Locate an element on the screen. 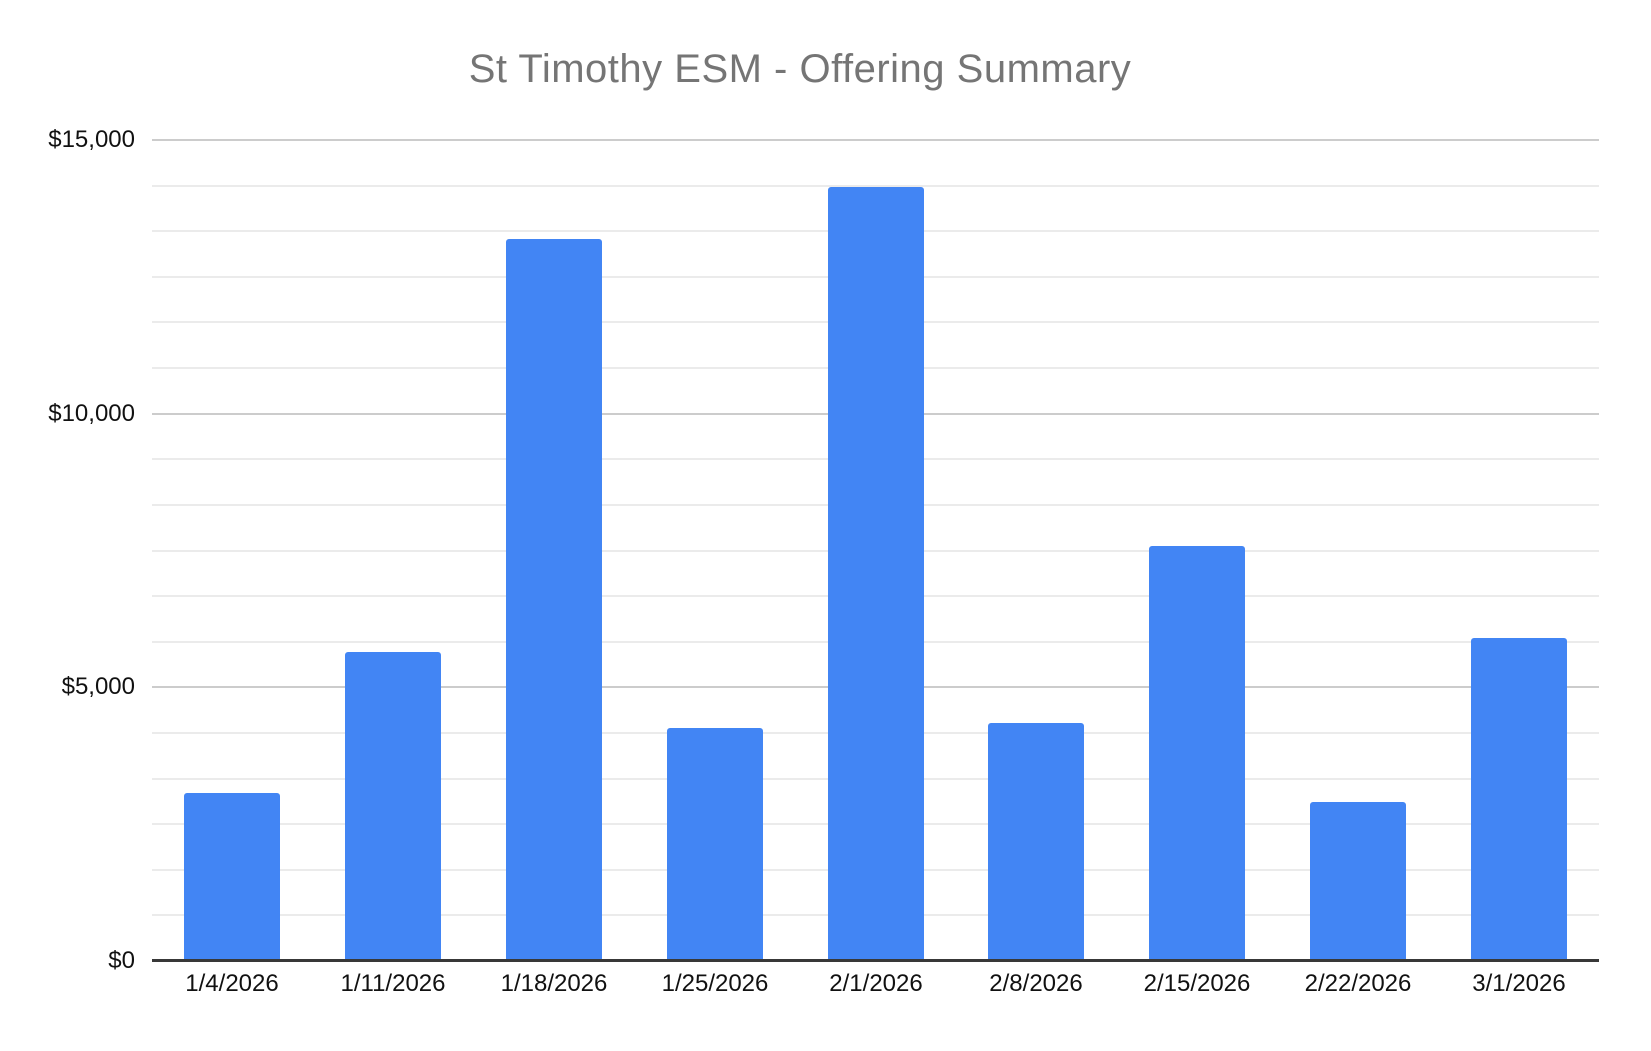 The image size is (1651, 1051). x-axis-label-1-25-2026: 1/25/2026 is located at coordinates (715, 983).